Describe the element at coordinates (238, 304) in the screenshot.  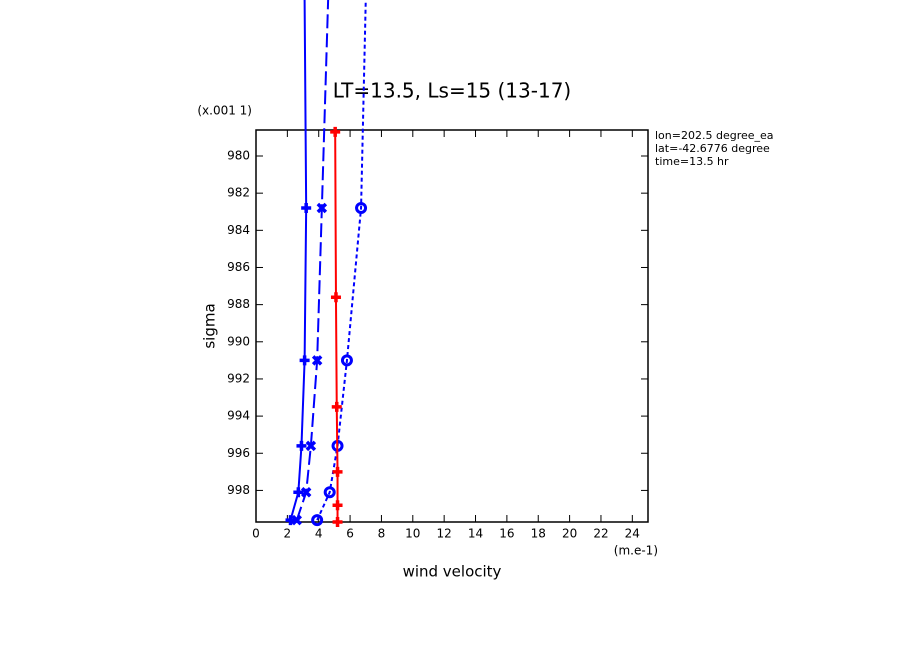
I see `y-tick-label: 988` at that location.